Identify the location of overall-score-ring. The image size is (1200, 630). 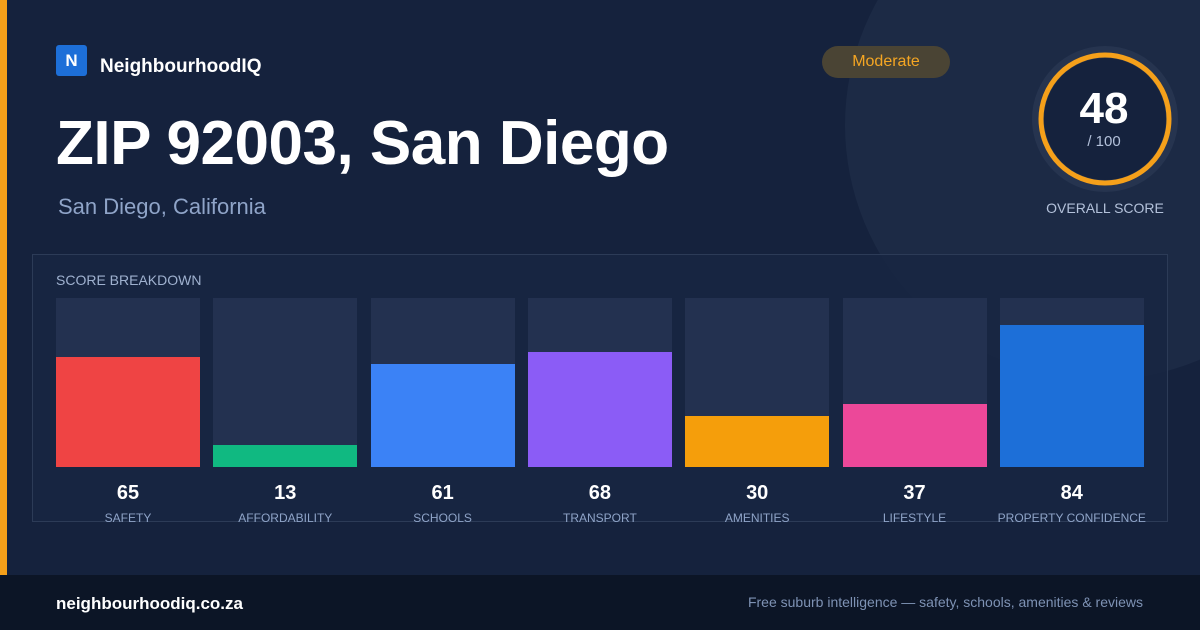
(1105, 119).